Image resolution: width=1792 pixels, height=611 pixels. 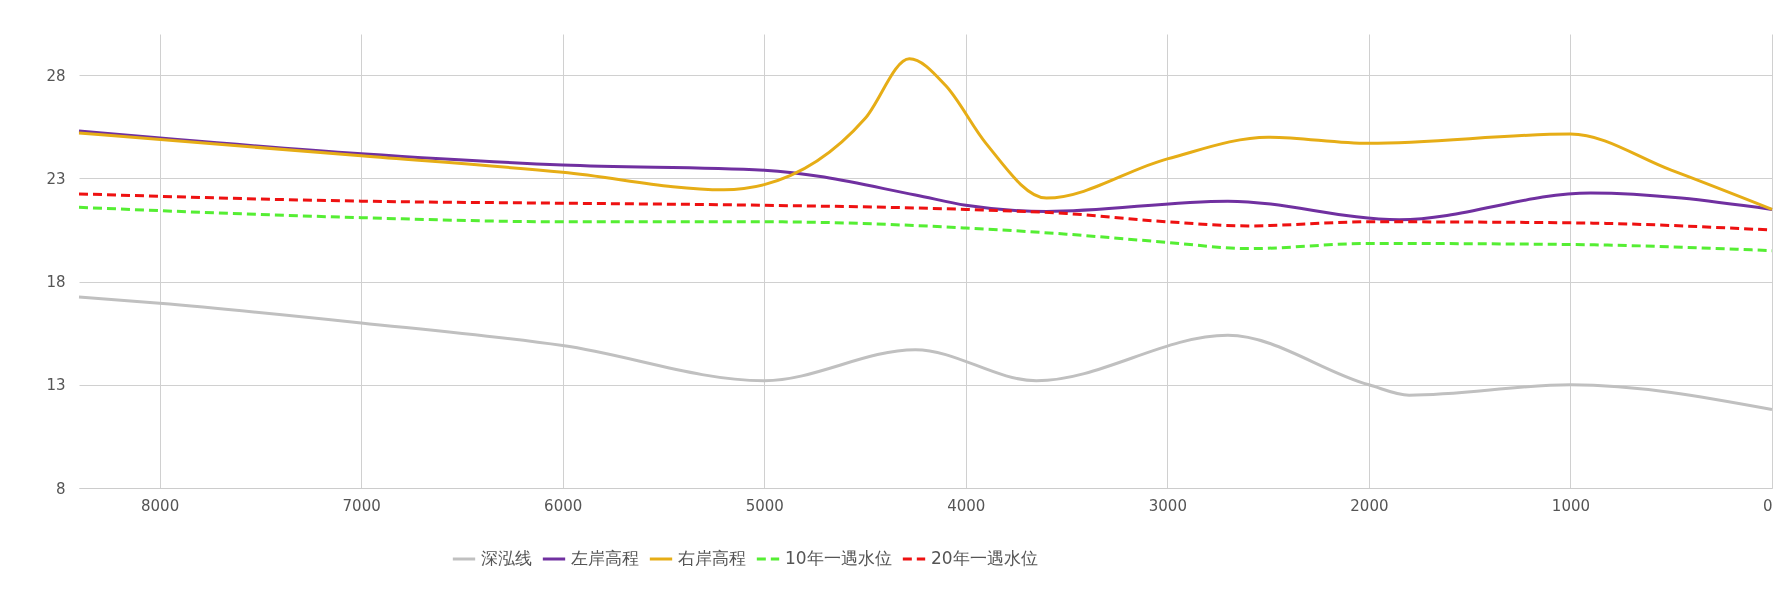 I want to click on x-tick-label: 8000, so click(x=160, y=505).